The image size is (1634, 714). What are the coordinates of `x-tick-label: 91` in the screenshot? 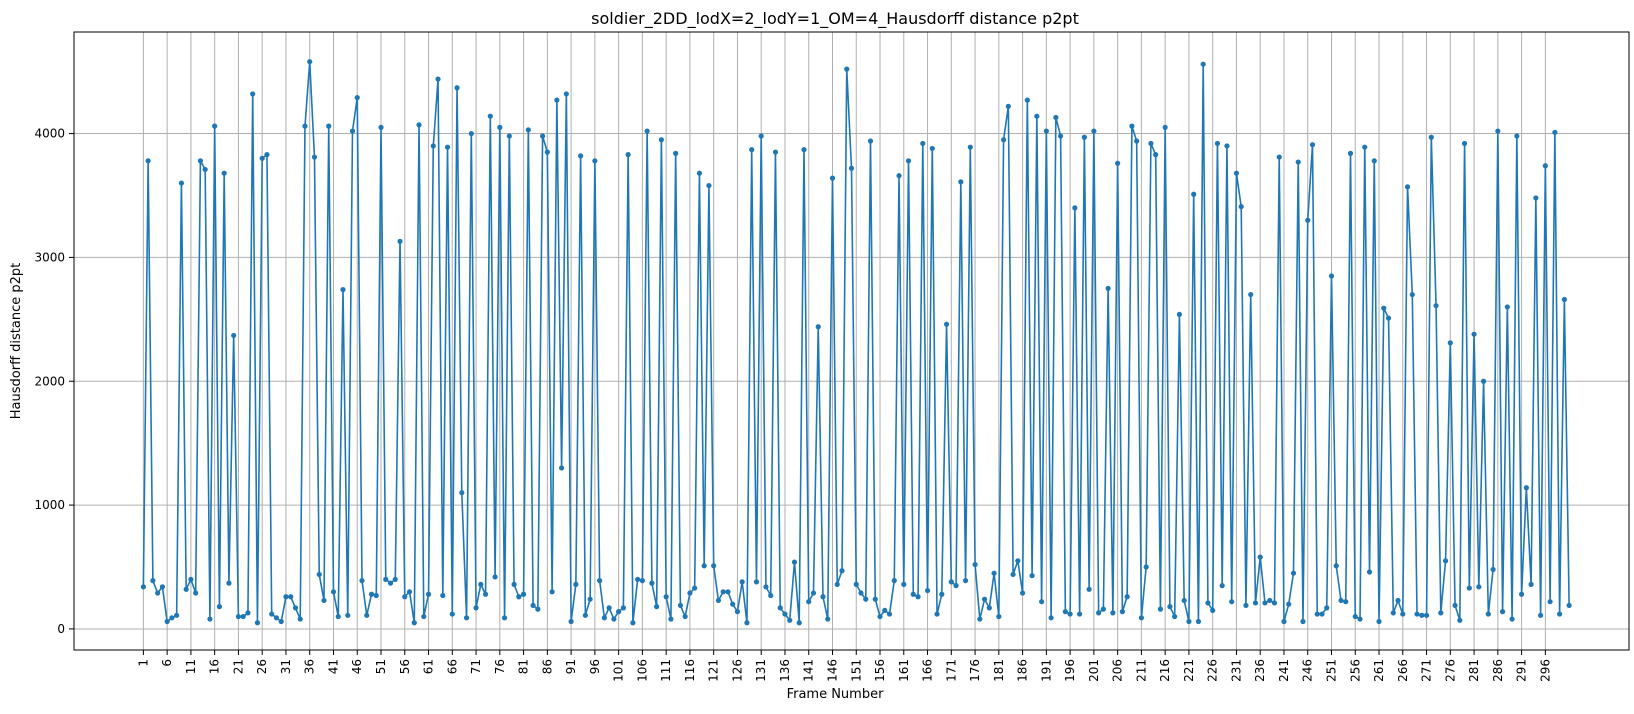 It's located at (571, 666).